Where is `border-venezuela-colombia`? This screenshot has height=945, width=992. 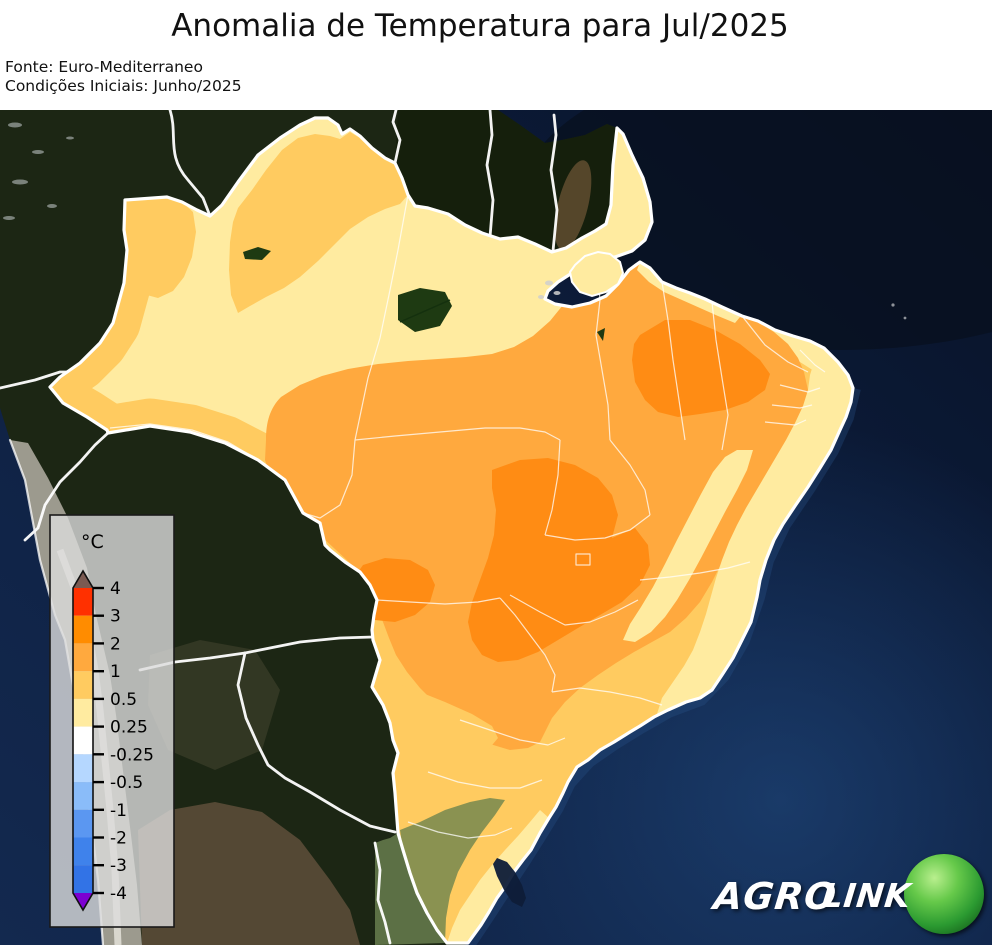
border-venezuela-colombia is located at coordinates (190, 164).